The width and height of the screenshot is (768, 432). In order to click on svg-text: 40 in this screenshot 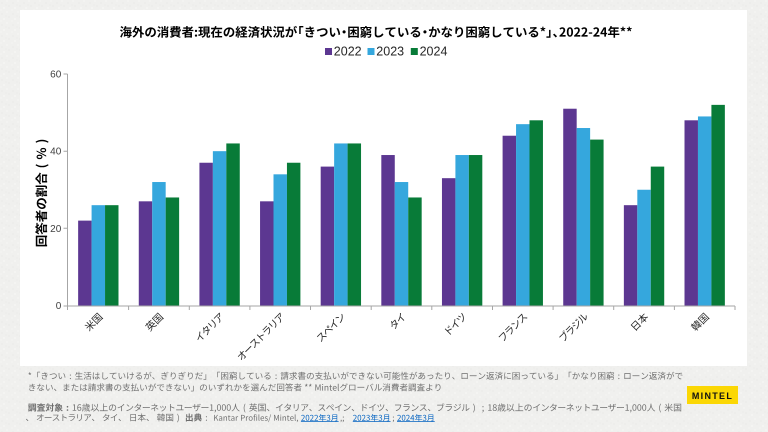, I will do `click(56, 152)`.